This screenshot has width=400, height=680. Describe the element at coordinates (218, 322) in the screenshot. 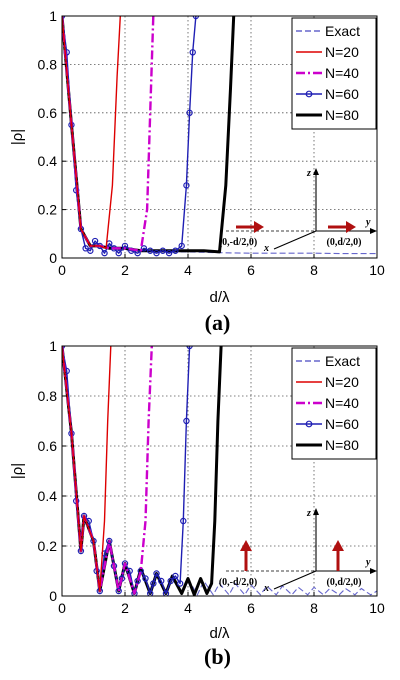

I see `panel-label: (a)` at that location.